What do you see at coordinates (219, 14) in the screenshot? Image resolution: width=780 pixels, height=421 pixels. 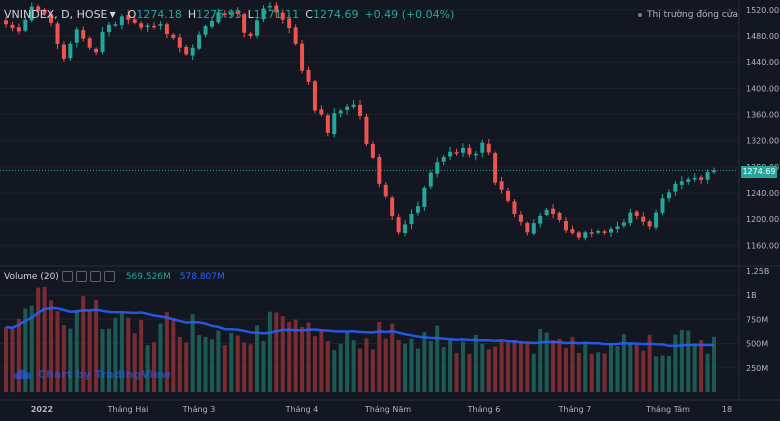 I see `high-value: 1275.93` at bounding box center [219, 14].